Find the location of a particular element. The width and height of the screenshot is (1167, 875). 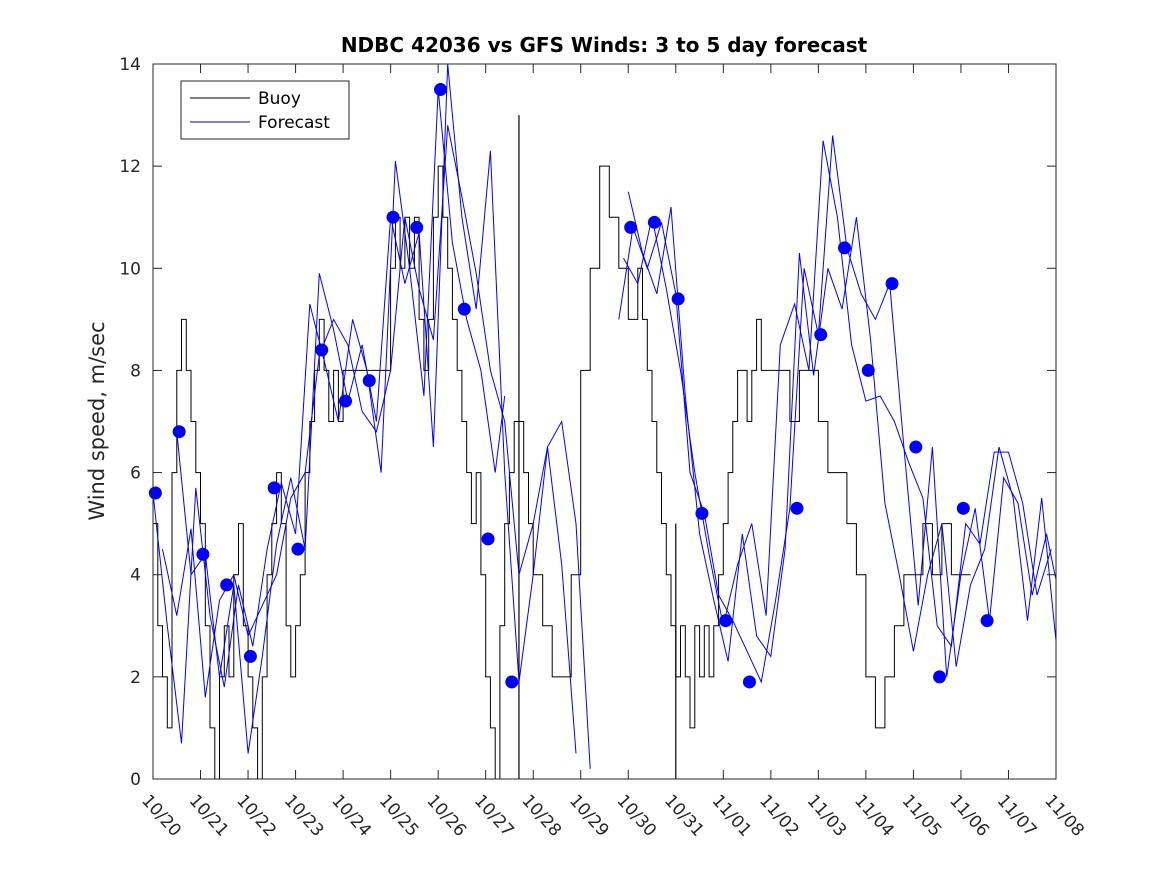

y-tick-label: 6 is located at coordinates (135, 474).